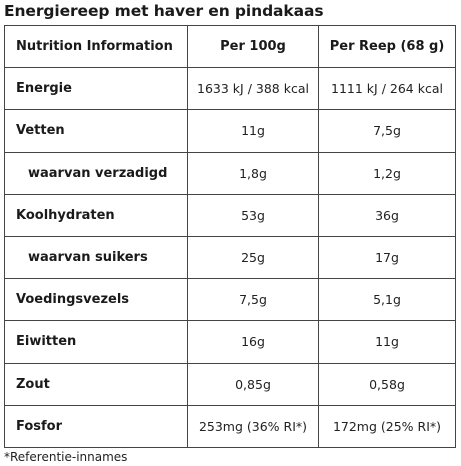  I want to click on cell-per-100g: 253mg (36% RI*), so click(253, 426).